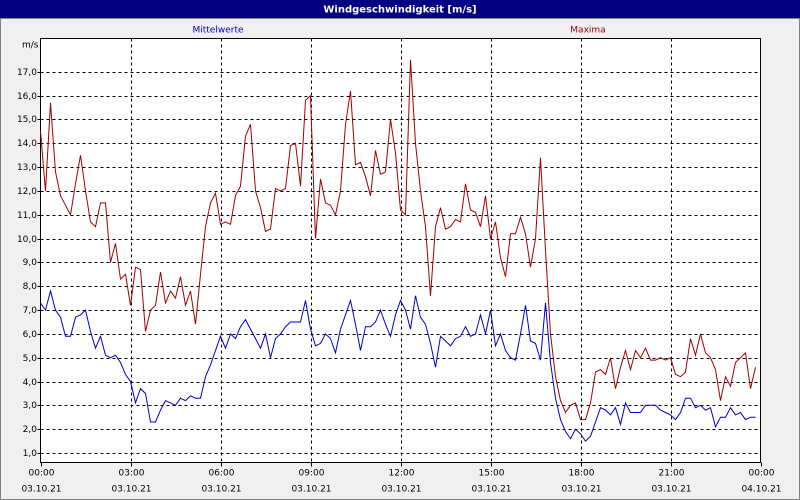  What do you see at coordinates (312, 474) in the screenshot?
I see `x-tick-label: 09:00` at bounding box center [312, 474].